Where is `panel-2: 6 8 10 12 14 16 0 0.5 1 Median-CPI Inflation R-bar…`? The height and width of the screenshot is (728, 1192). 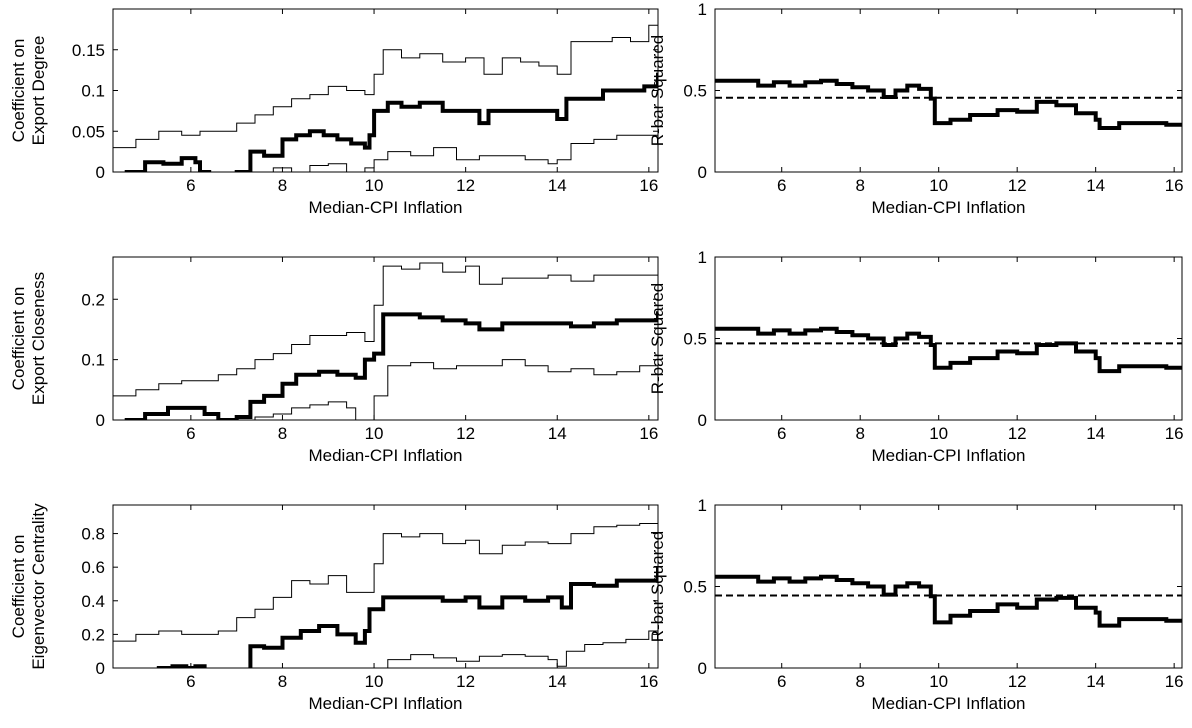
panel-2: 6 8 10 12 14 16 0 0.5 1 Median-CPI Inflation R-bar… is located at coordinates (916, 108).